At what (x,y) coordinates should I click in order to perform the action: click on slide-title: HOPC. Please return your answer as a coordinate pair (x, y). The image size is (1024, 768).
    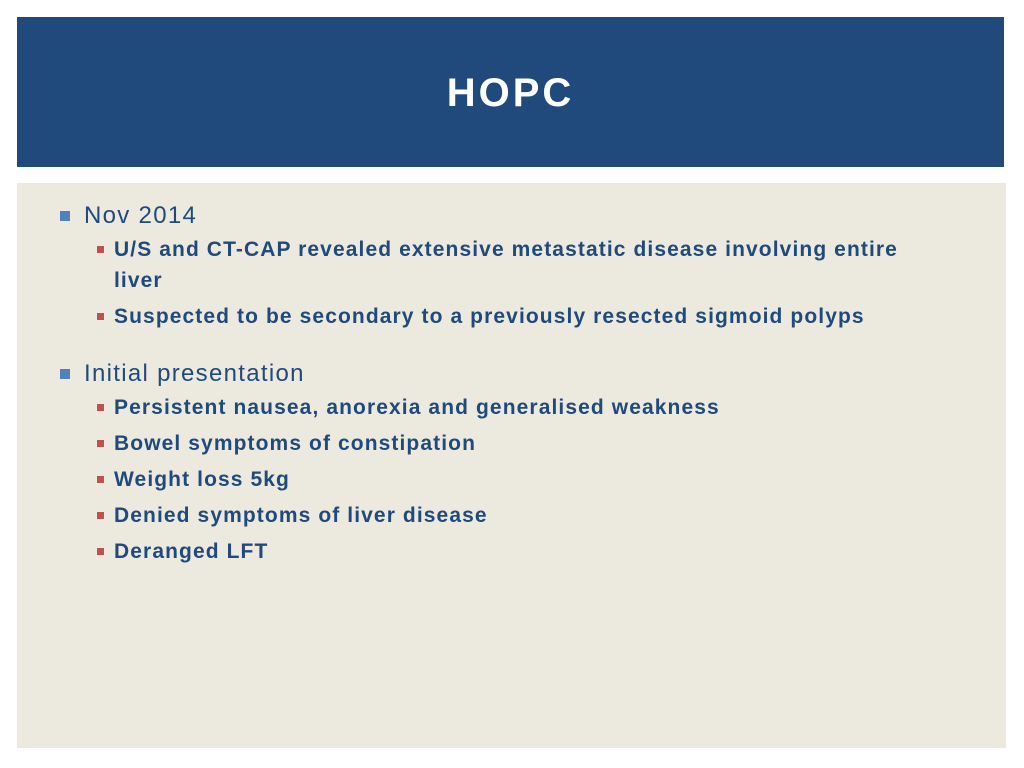
    Looking at the image, I should click on (510, 92).